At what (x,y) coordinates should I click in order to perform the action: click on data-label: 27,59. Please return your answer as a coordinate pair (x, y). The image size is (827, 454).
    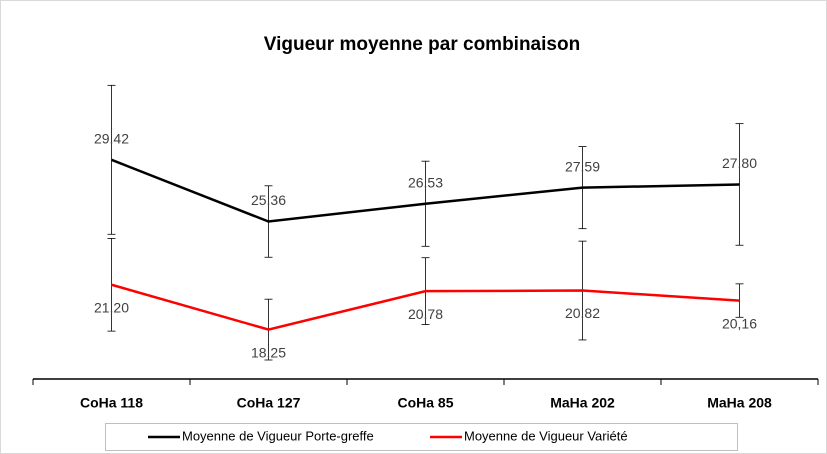
    Looking at the image, I should click on (582, 166).